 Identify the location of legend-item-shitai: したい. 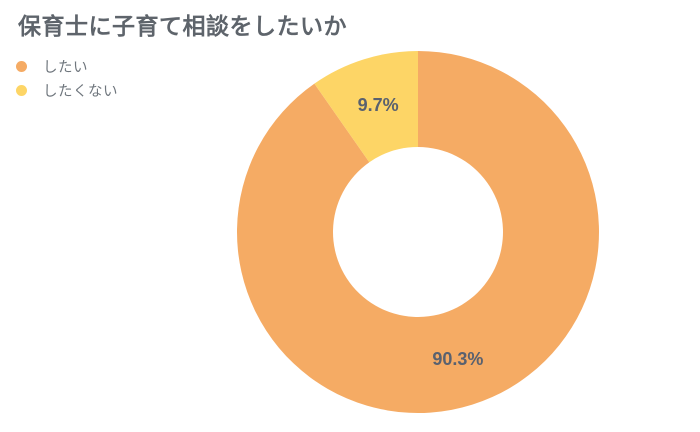
(67, 66).